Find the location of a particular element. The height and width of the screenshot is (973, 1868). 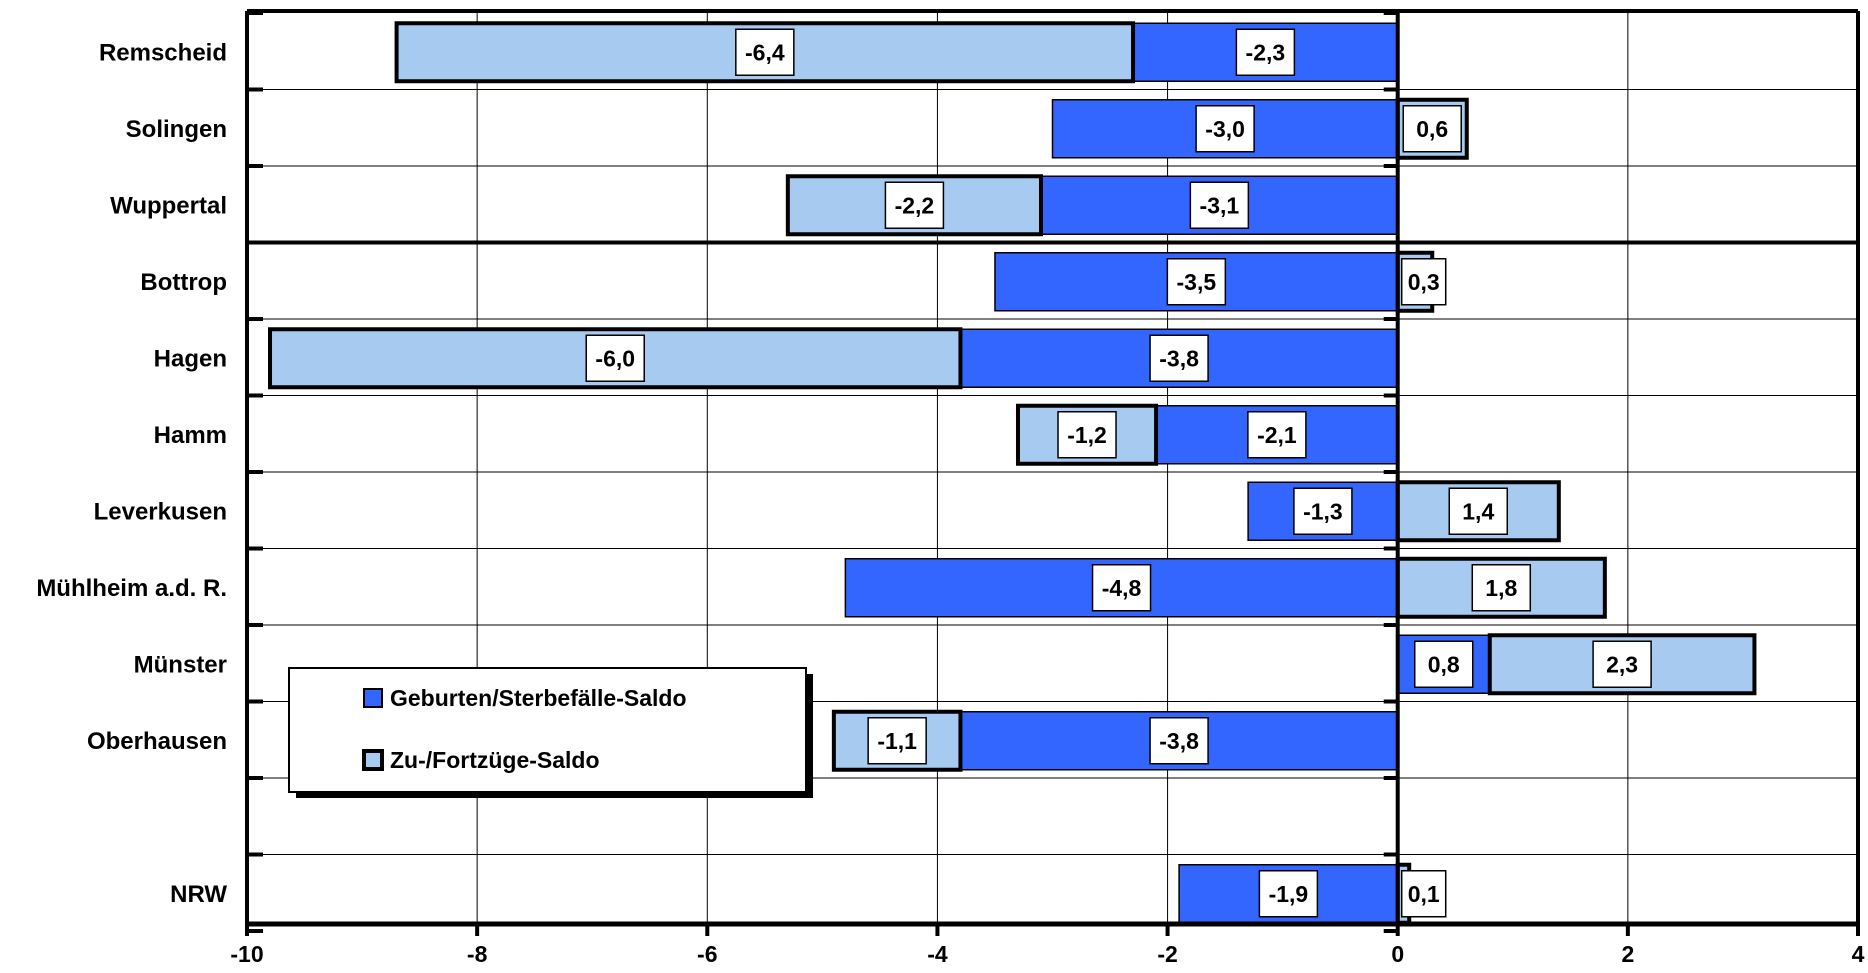

value-label-births-0-box is located at coordinates (1265, 52).